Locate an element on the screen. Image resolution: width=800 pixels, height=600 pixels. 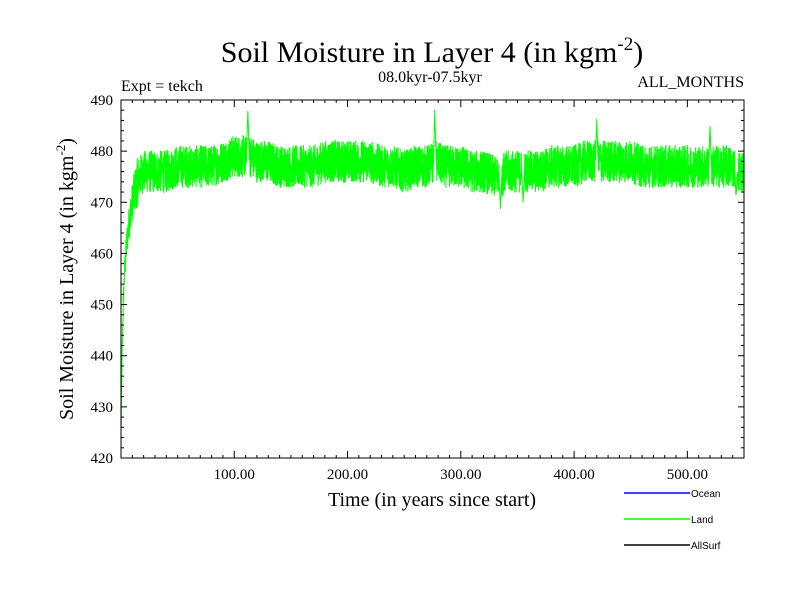
x-tick-label: 200.00 is located at coordinates (347, 475).